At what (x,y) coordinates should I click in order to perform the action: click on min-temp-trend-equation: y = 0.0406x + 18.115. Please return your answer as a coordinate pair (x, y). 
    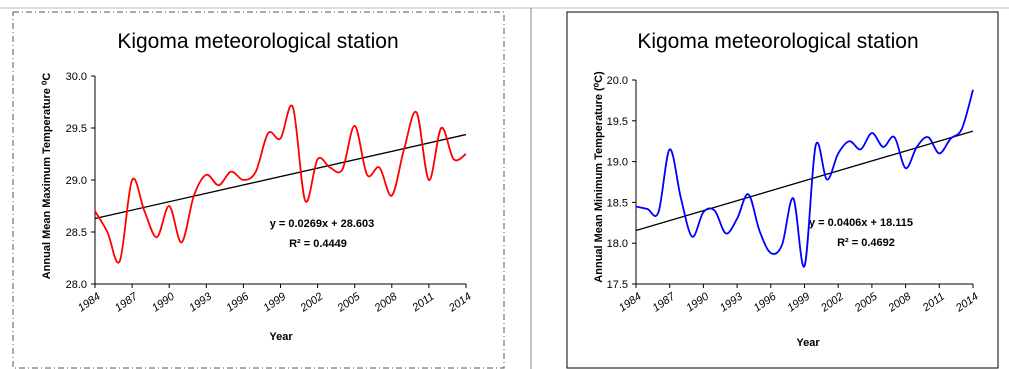
    Looking at the image, I should click on (861, 223).